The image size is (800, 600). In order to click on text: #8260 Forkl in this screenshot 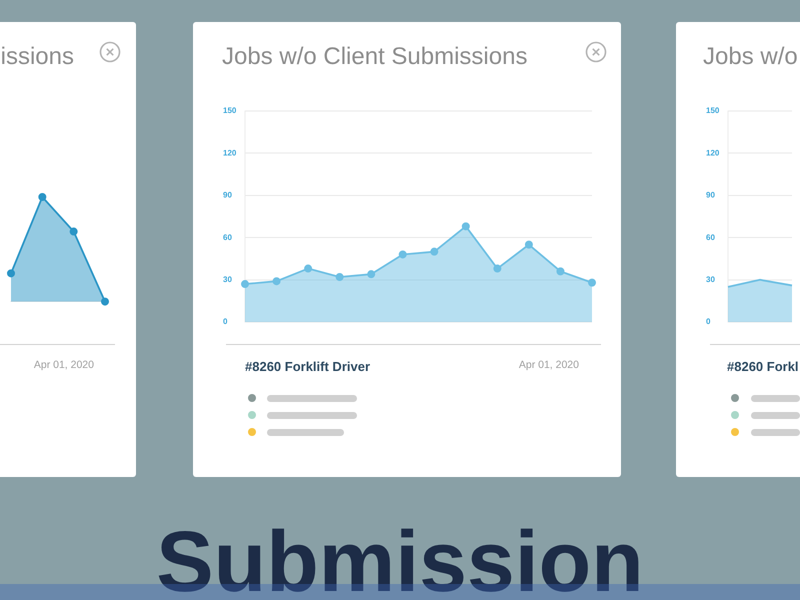, I will do `click(763, 366)`.